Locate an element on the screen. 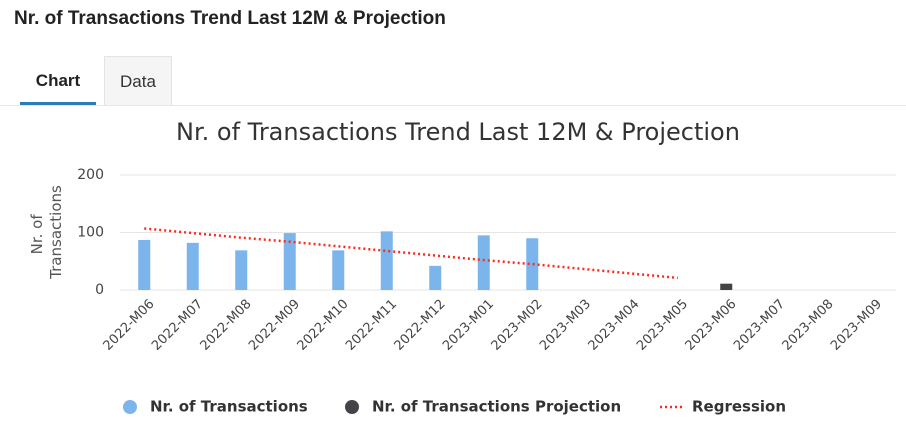  y-tick-label: 100 is located at coordinates (90, 233).